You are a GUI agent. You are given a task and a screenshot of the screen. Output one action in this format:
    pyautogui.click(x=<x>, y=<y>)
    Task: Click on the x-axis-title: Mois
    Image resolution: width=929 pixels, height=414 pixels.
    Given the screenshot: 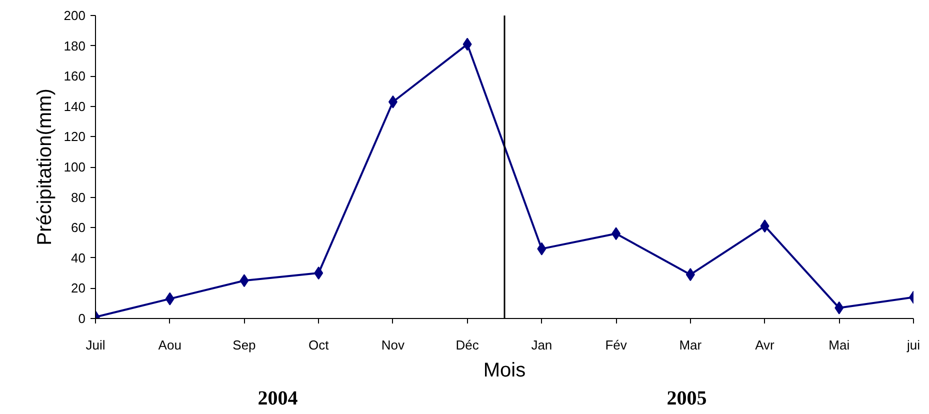 What is the action you would take?
    pyautogui.click(x=504, y=371)
    